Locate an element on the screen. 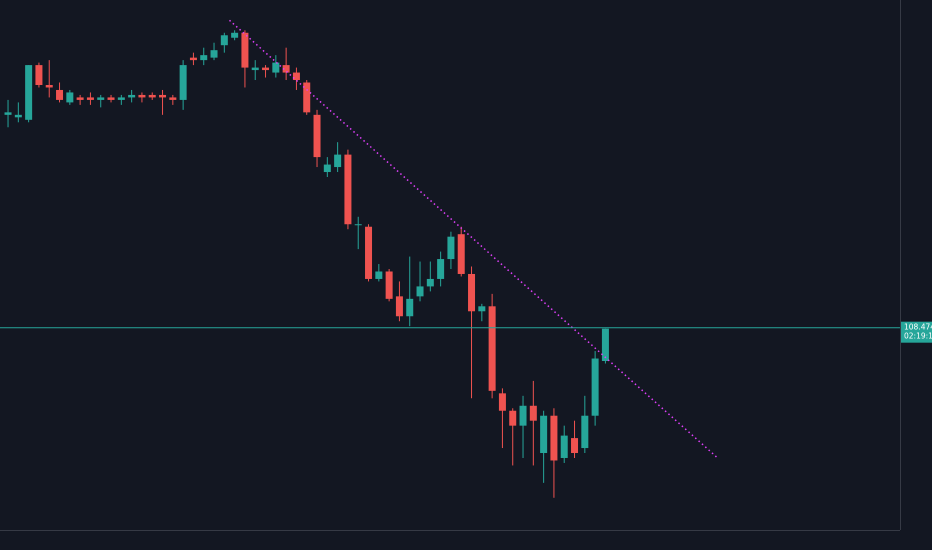 The height and width of the screenshot is (550, 932). last-price-box is located at coordinates (916, 332).